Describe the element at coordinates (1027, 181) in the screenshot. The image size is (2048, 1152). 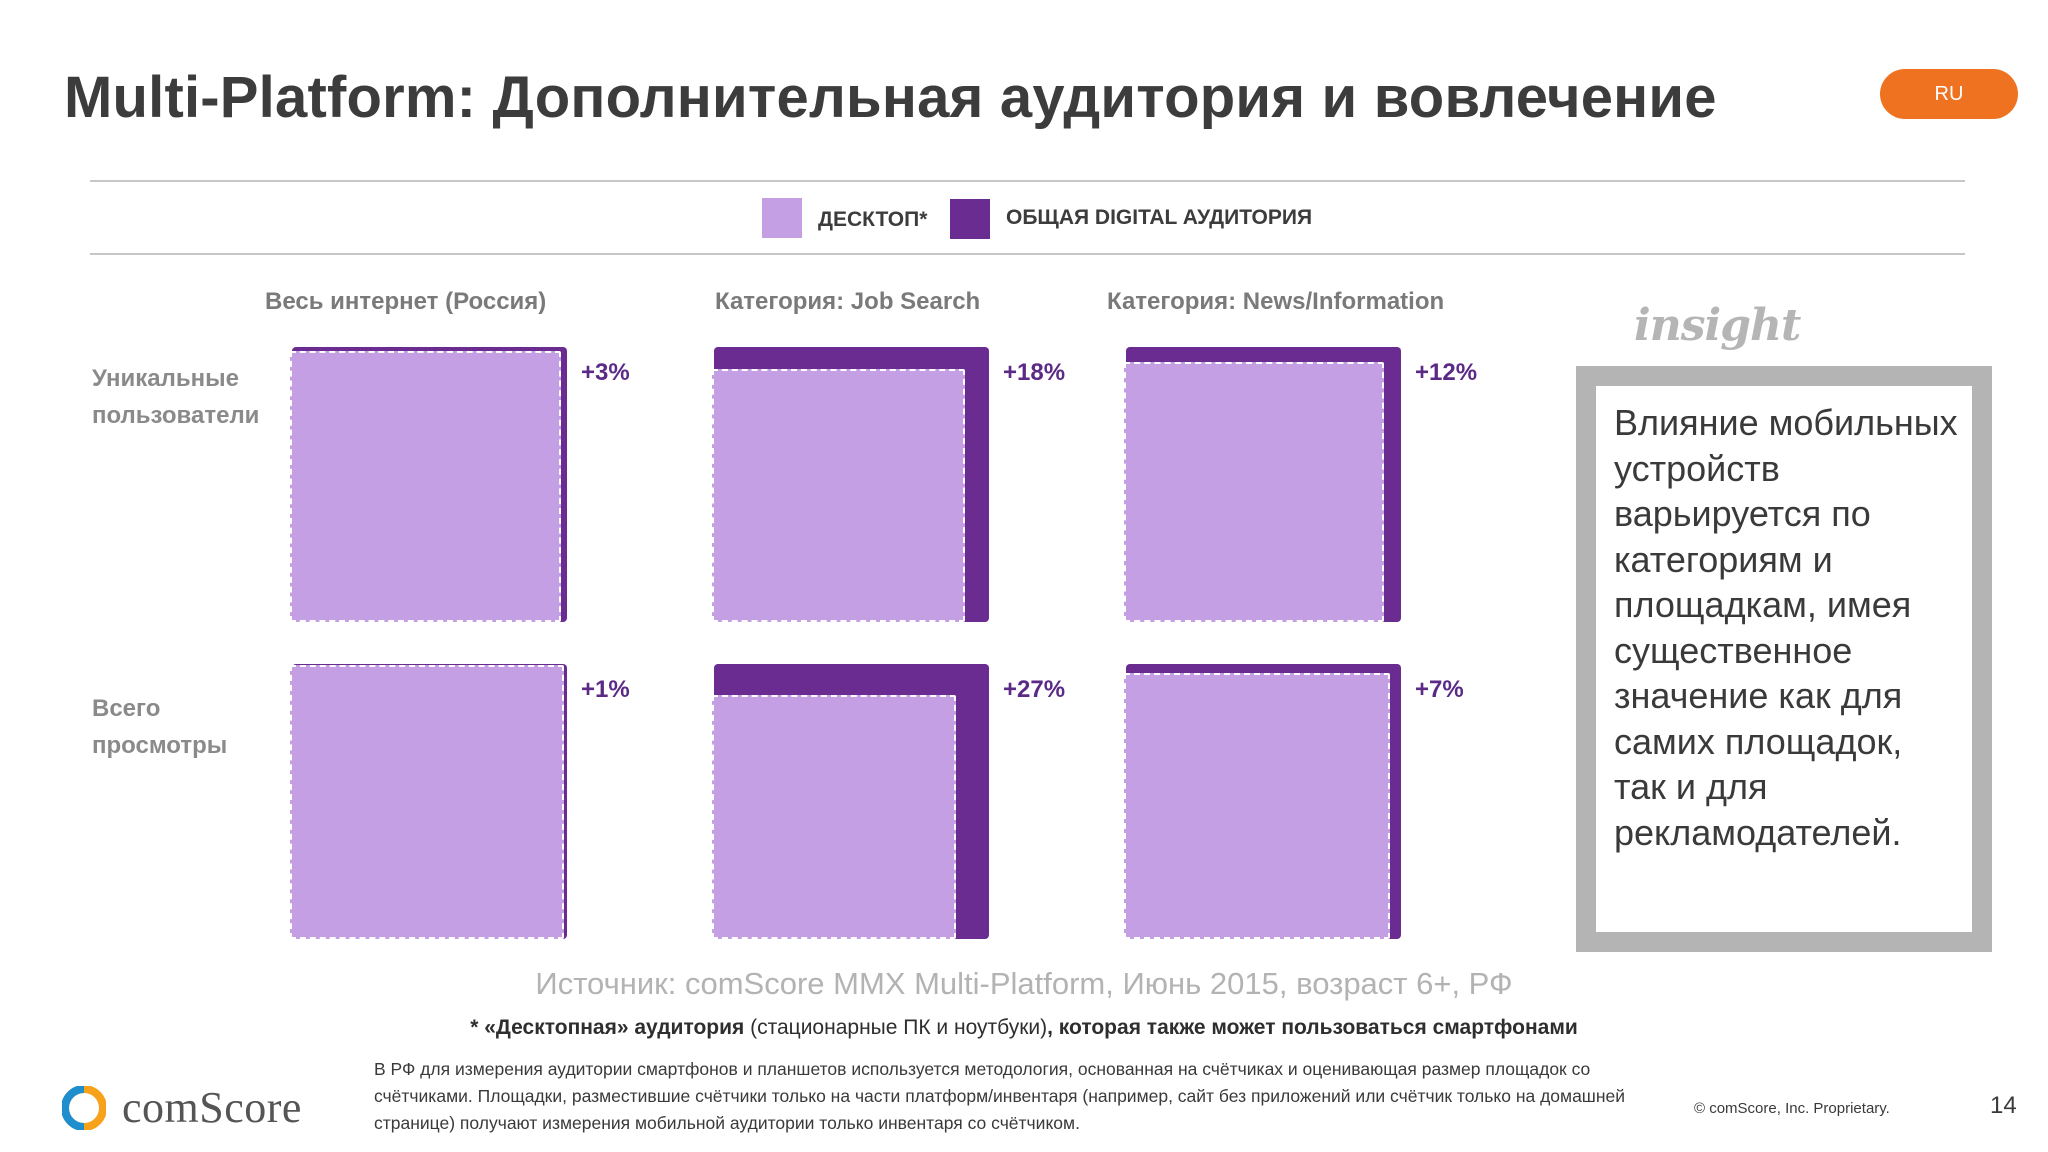
I see `divider-top` at that location.